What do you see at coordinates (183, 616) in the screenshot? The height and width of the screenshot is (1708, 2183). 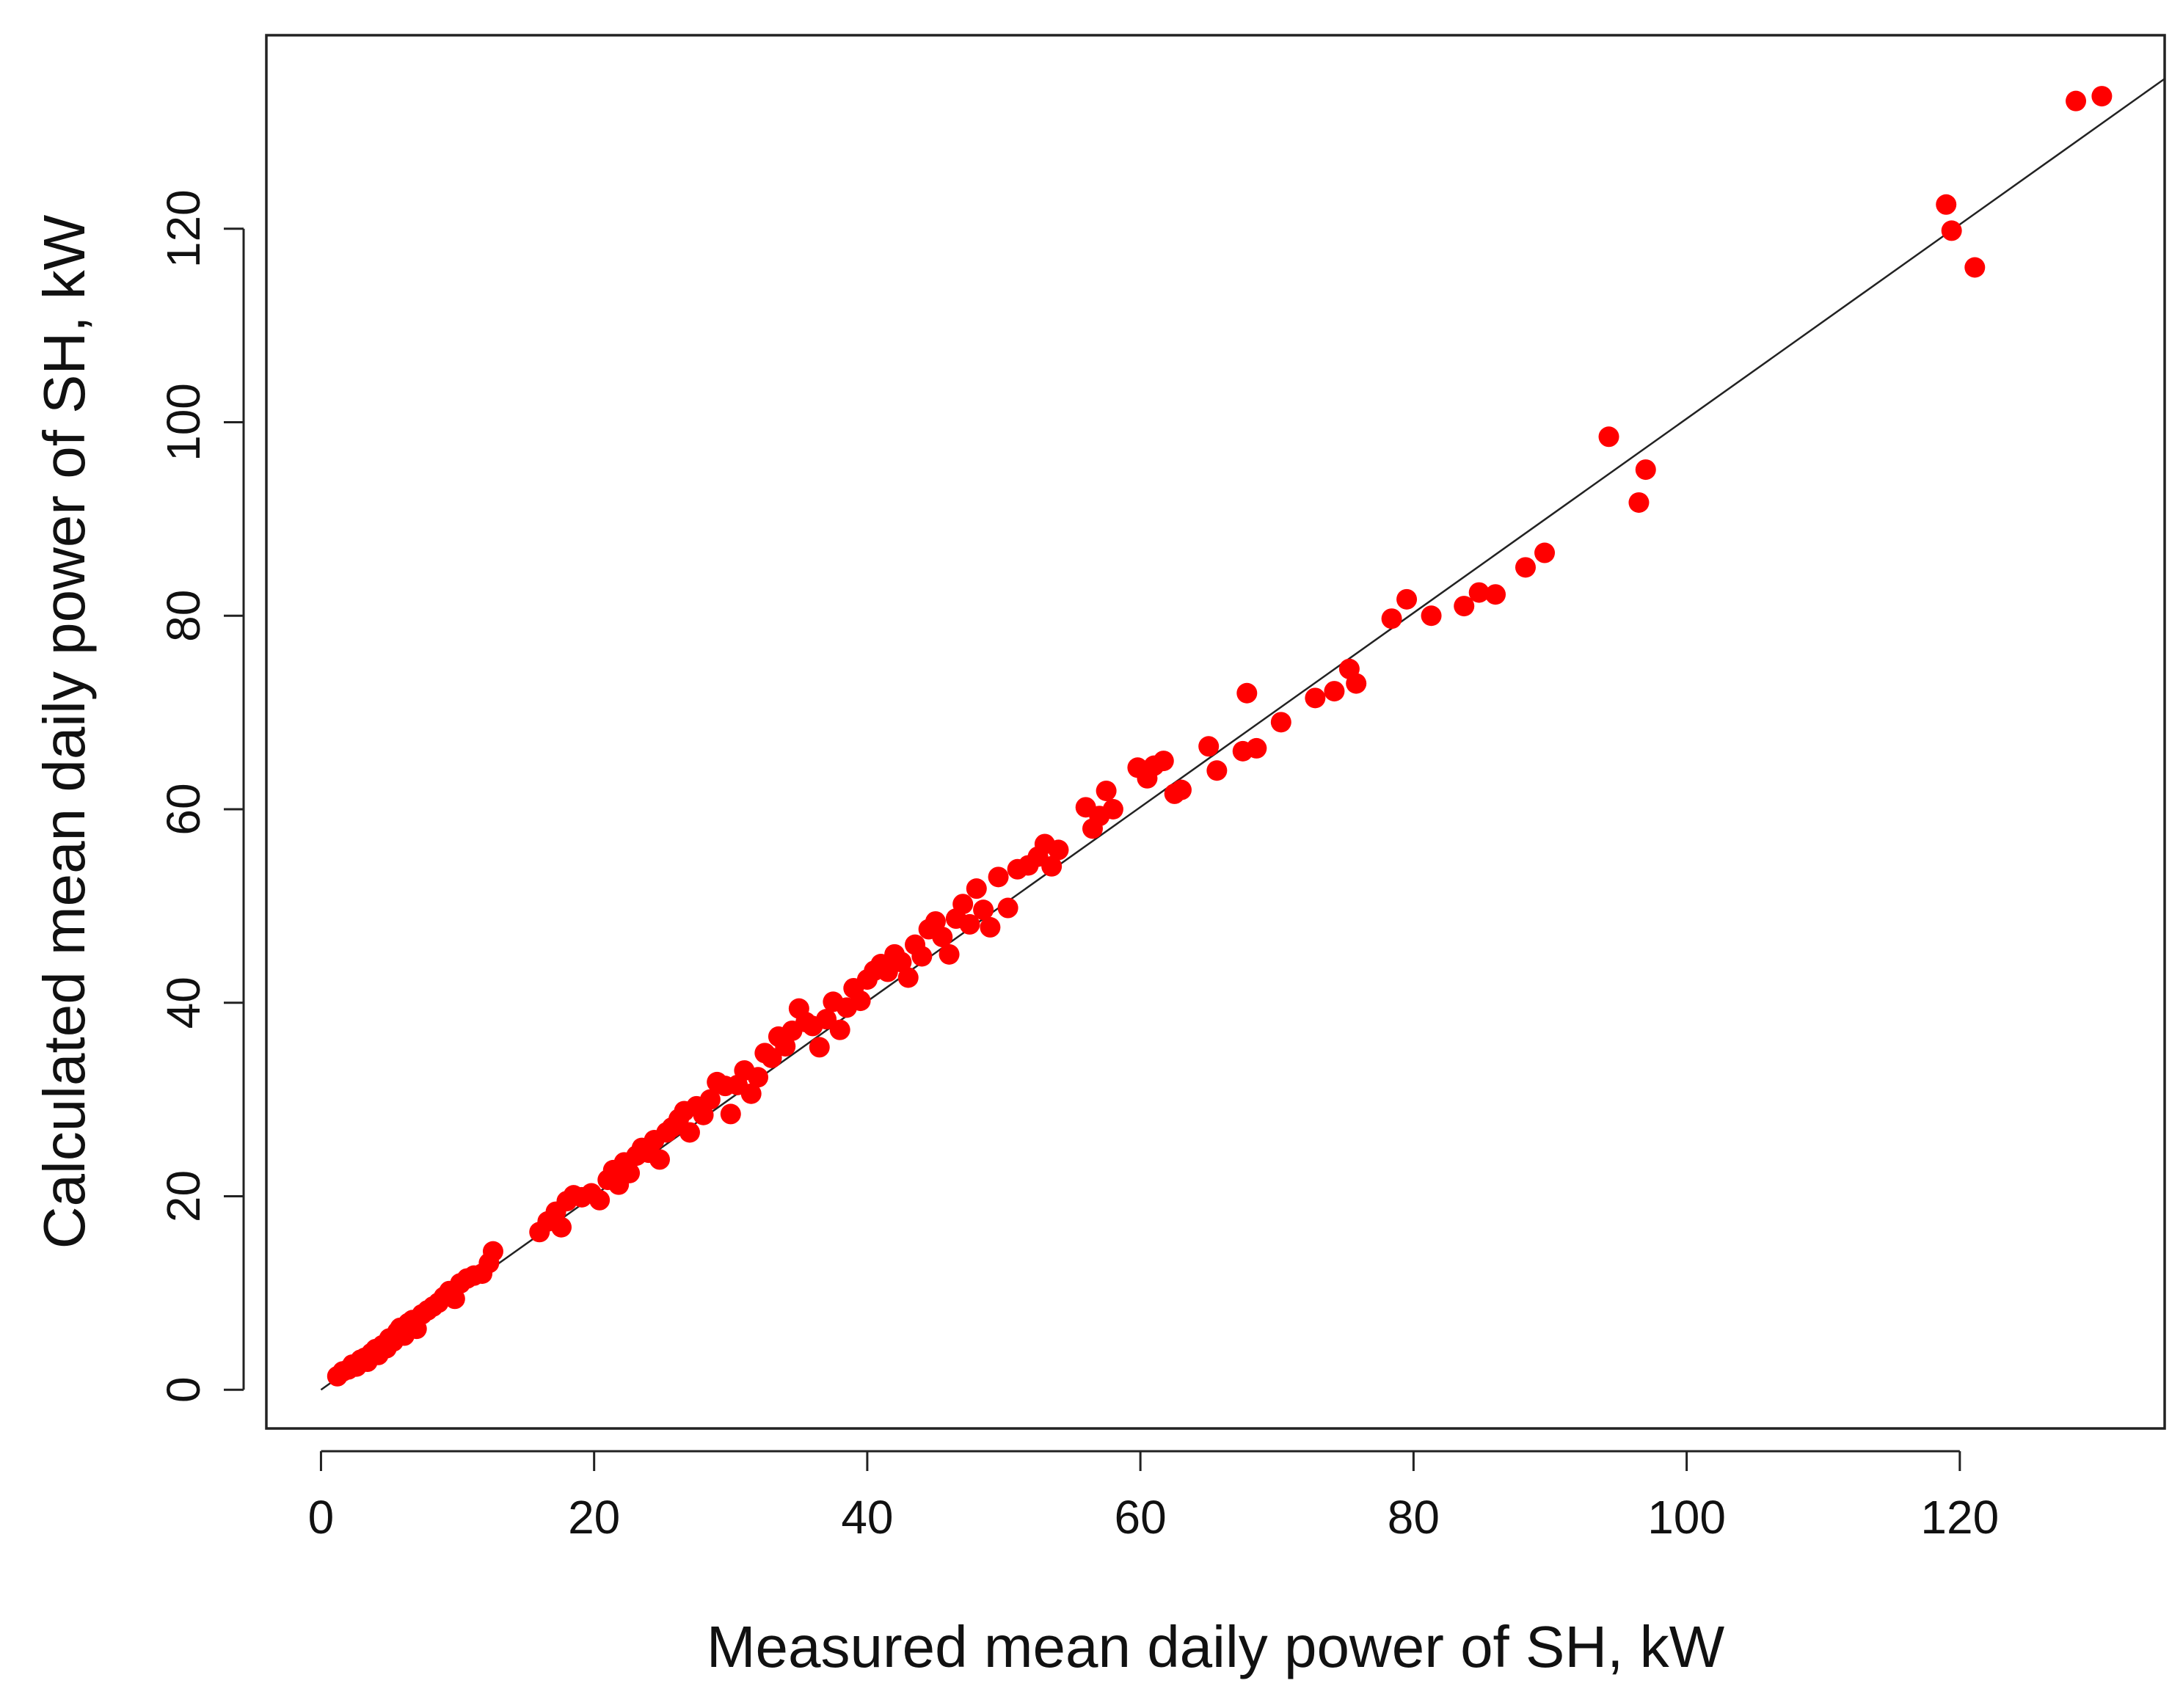 I see `y-tick-label: 80` at bounding box center [183, 616].